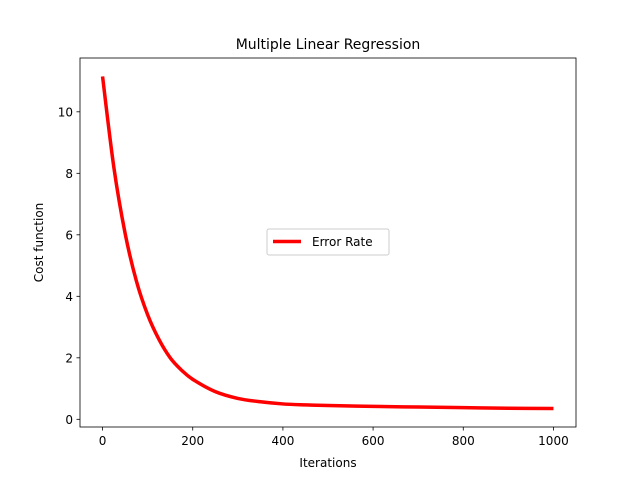  I want to click on x-tick-label: 1000, so click(553, 441).